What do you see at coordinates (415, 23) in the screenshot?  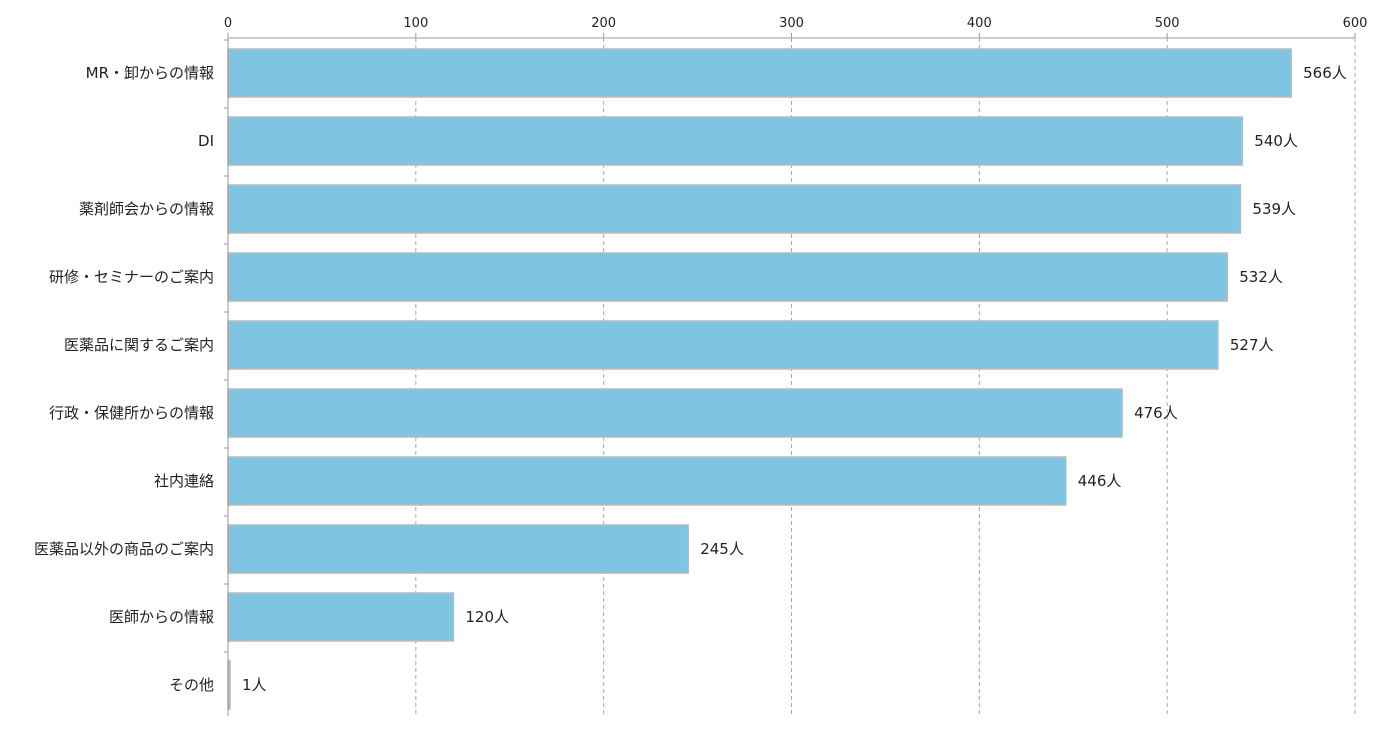 I see `x-tick-label: 100` at bounding box center [415, 23].